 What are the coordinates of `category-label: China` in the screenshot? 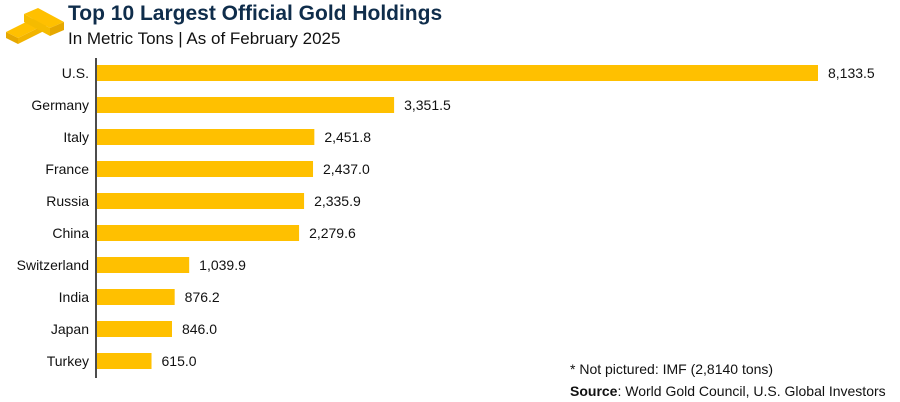 It's located at (70, 233).